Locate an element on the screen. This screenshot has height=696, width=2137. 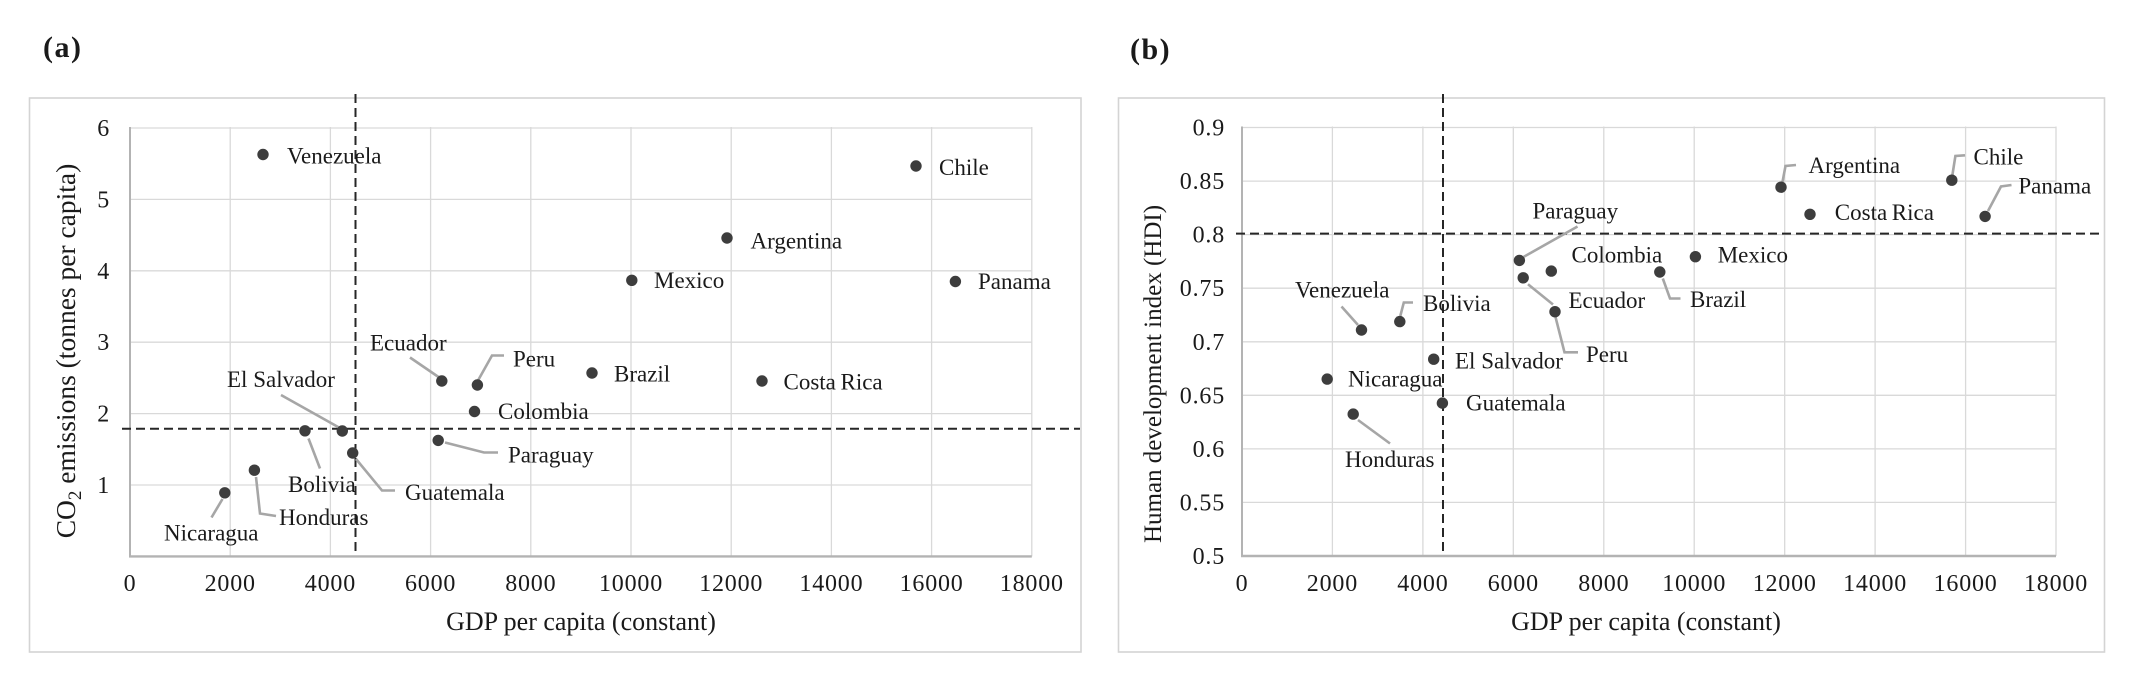
svg-text:CO2 emissions (tonnes per capi: CO2 emissions (tonnes per capita) is located at coordinates (68, 351).